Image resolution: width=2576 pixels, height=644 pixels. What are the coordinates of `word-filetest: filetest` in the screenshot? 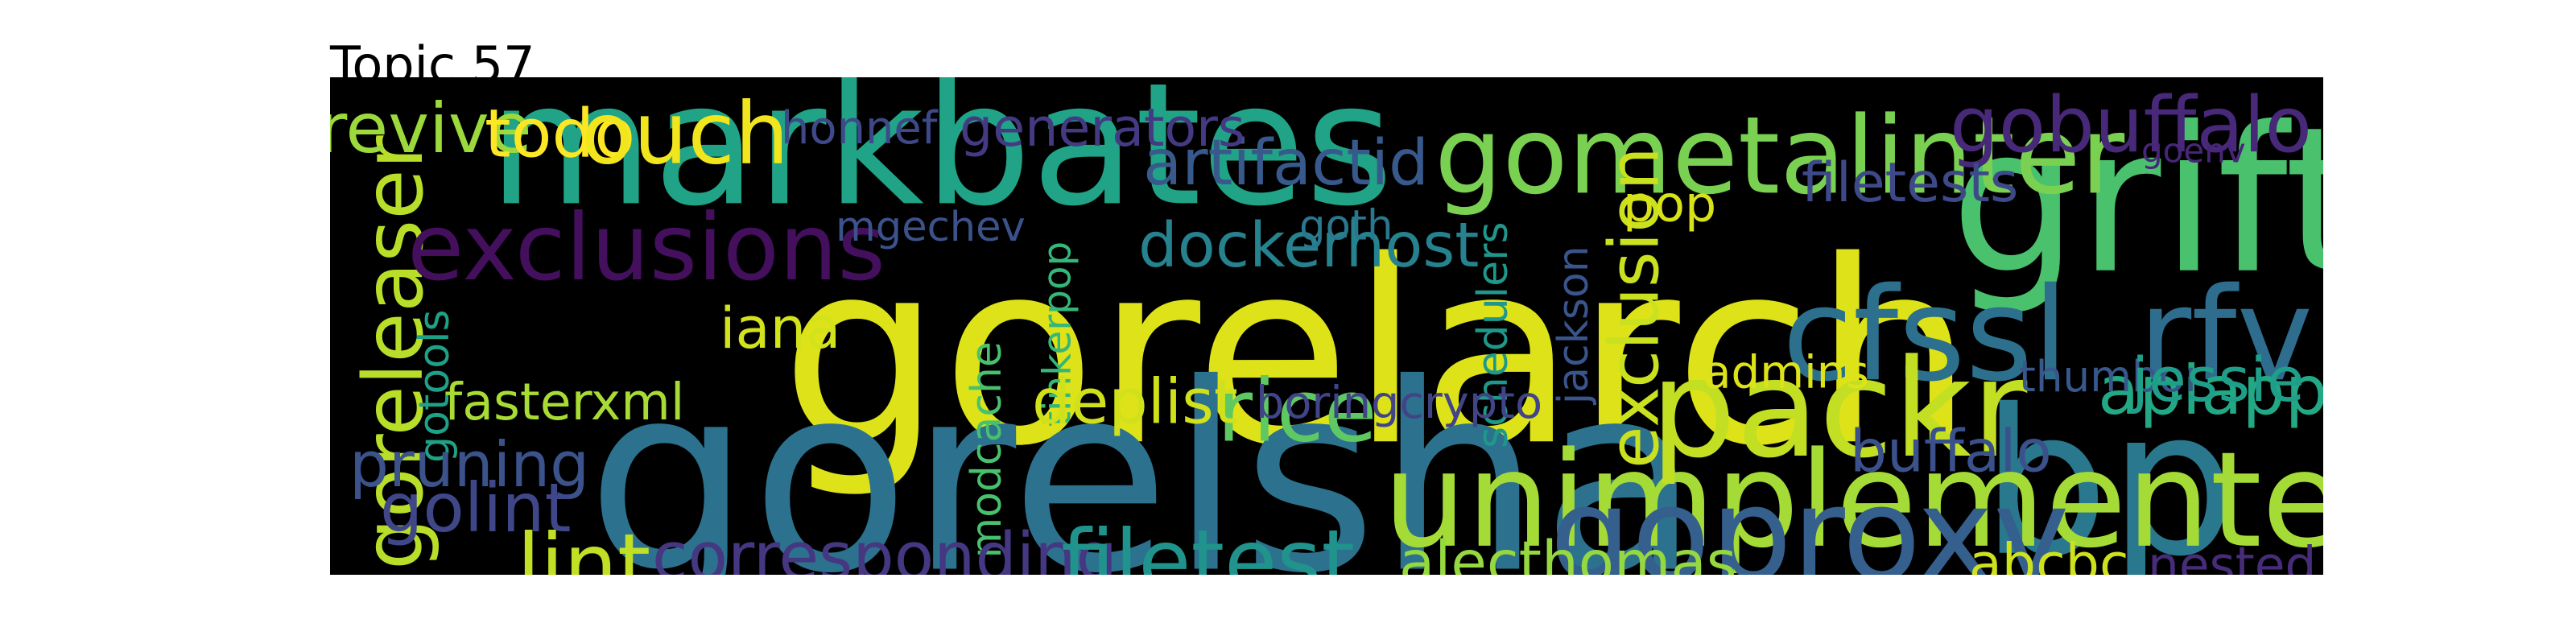 It's located at (1208, 542).